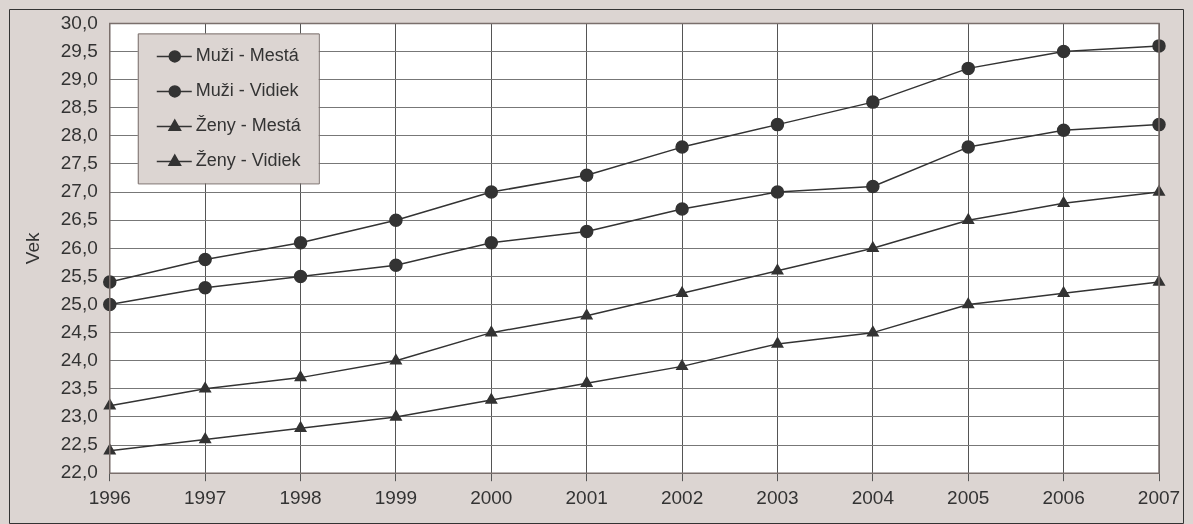 This screenshot has width=1193, height=524. Describe the element at coordinates (79, 331) in the screenshot. I see `y-tick-label: 24,5` at that location.